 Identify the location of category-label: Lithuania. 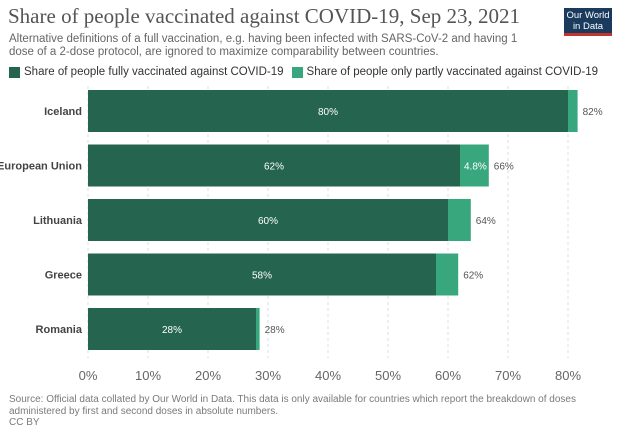
(58, 221).